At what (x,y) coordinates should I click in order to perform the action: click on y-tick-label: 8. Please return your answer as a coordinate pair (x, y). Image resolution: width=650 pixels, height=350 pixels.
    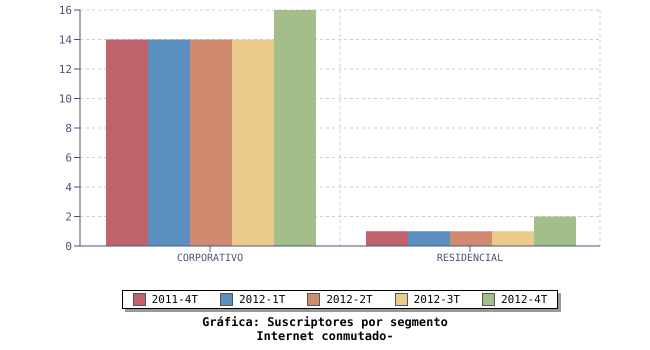
    Looking at the image, I should click on (68, 128).